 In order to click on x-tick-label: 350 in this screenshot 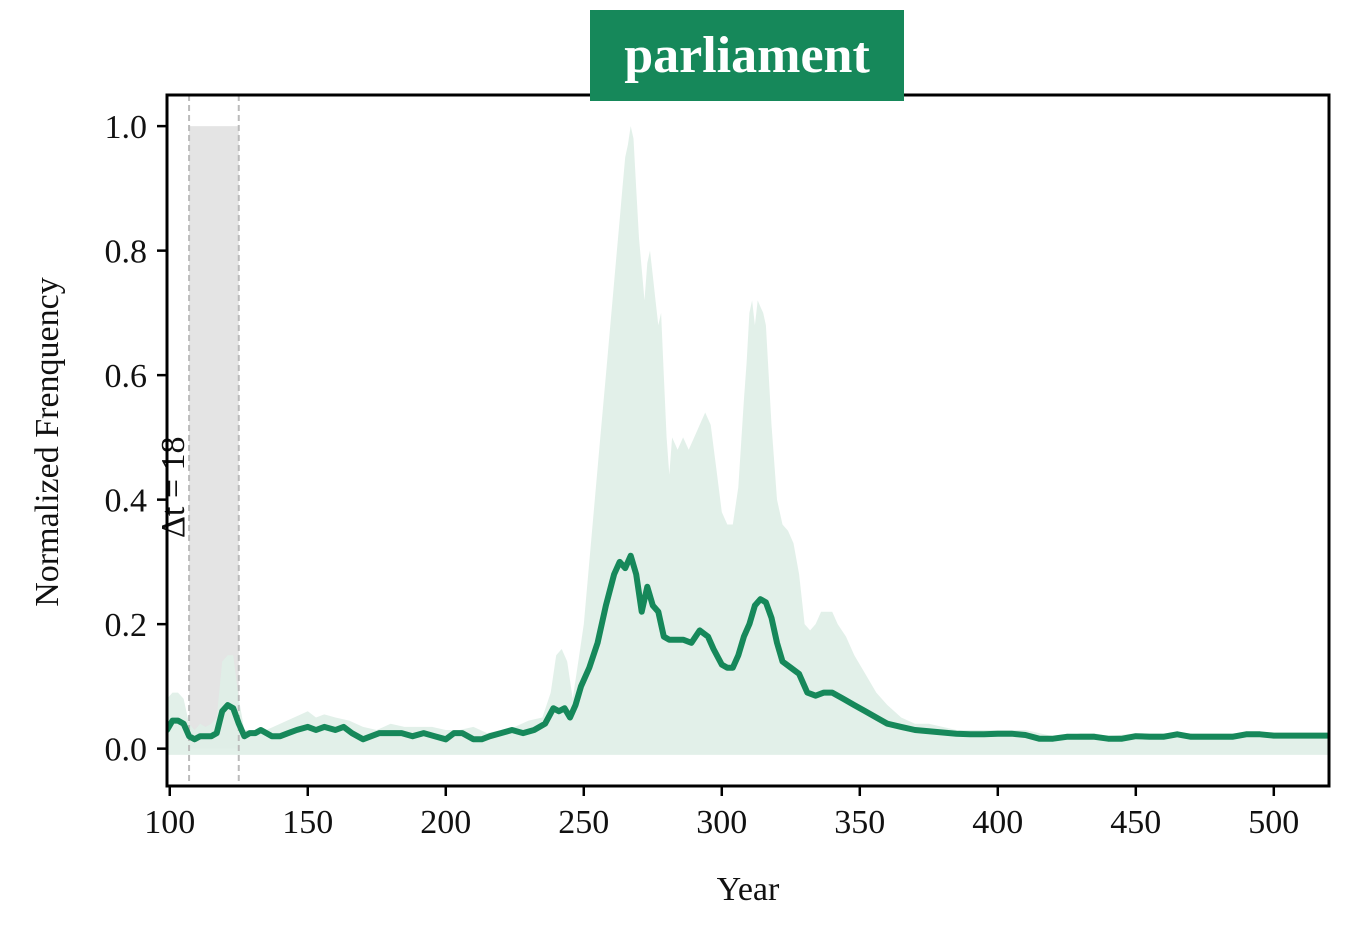, I will do `click(859, 822)`.